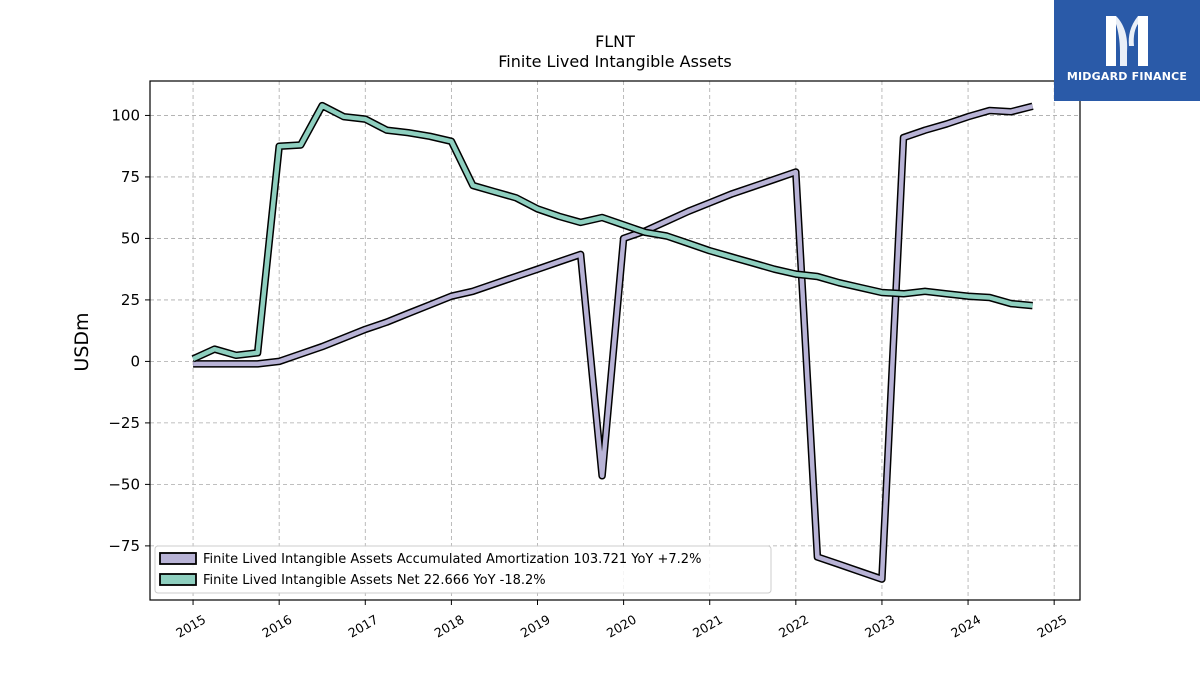  I want to click on y-tick-label: 100, so click(125, 115).